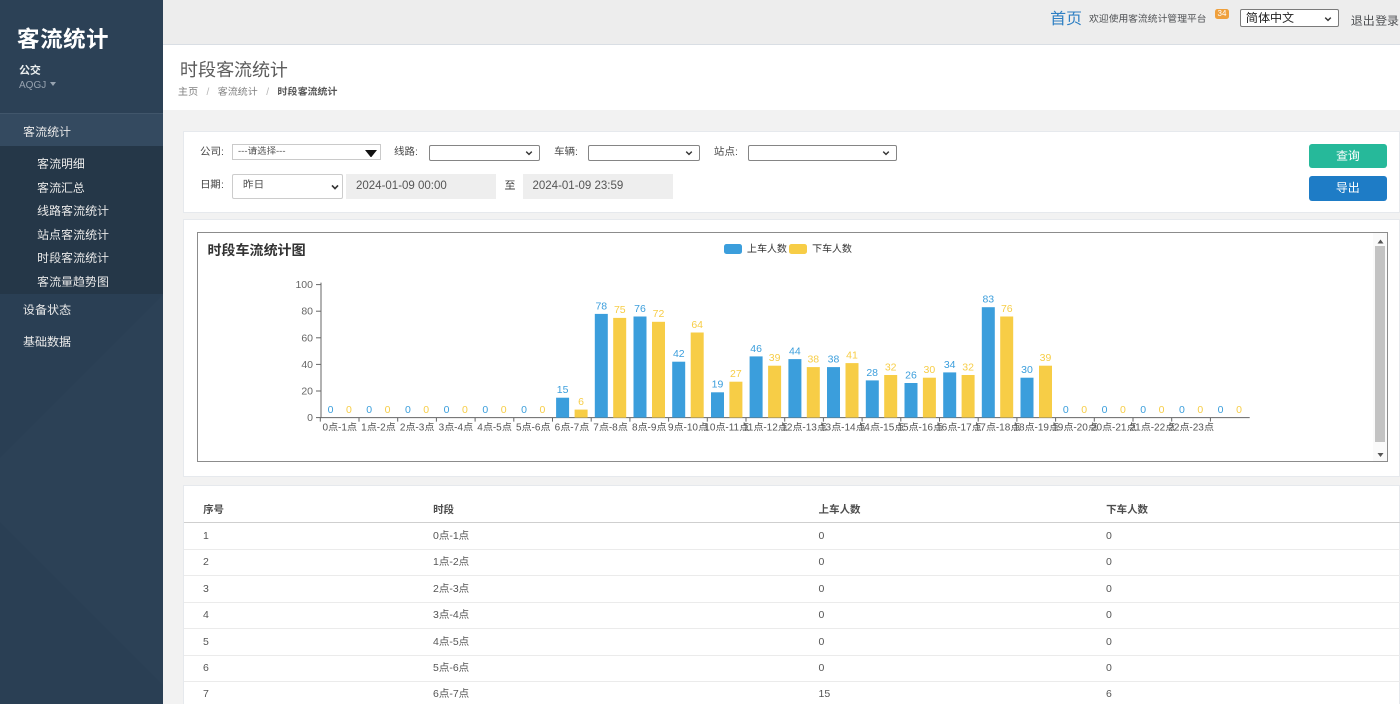 The height and width of the screenshot is (704, 1400). I want to click on svg-text: 7点-8点, so click(610, 428).